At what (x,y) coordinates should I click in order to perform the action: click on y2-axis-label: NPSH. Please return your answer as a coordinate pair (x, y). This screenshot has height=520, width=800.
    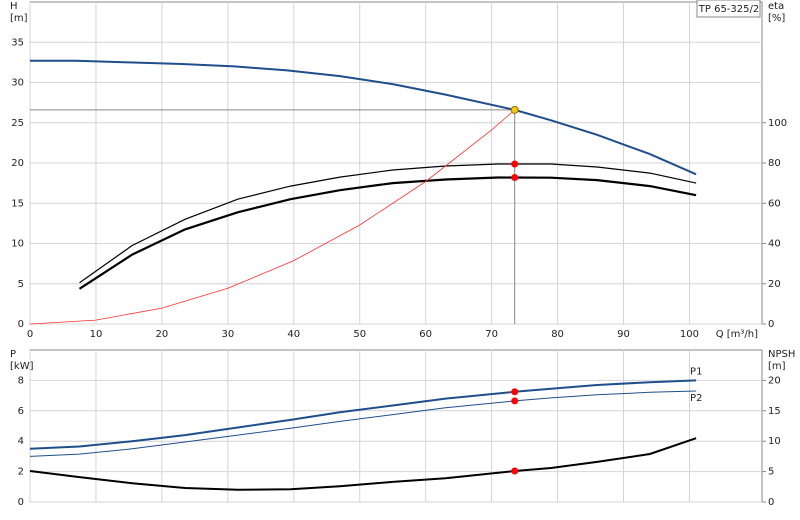
    Looking at the image, I should click on (781, 354).